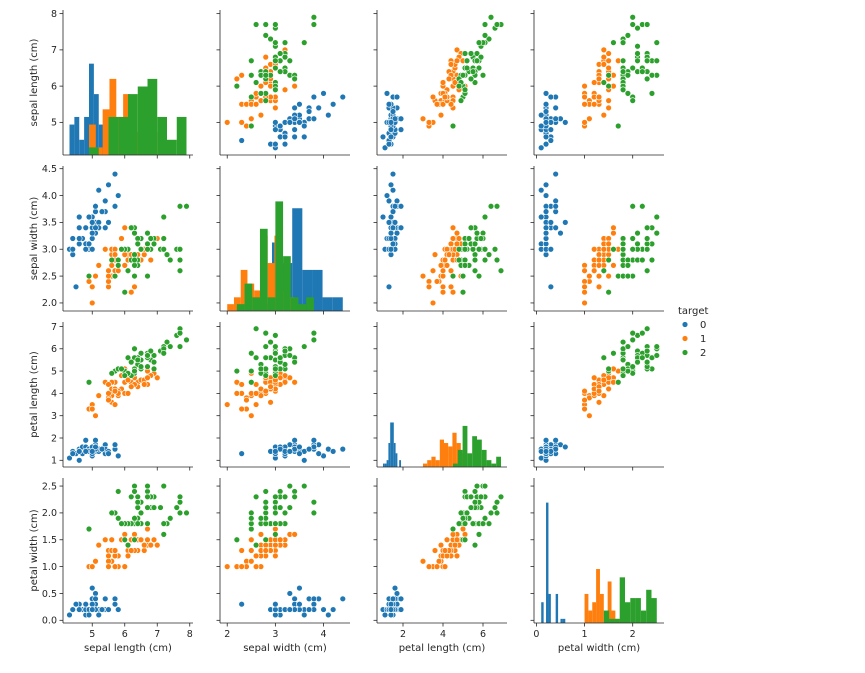 The width and height of the screenshot is (865, 673). I want to click on y-tick-label: 1, so click(54, 461).